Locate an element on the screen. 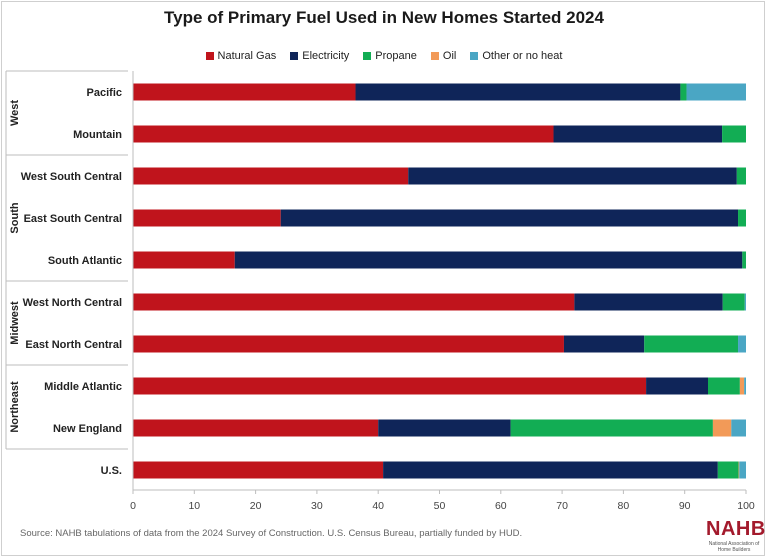  bar-electricity-west-south-central is located at coordinates (572, 176).